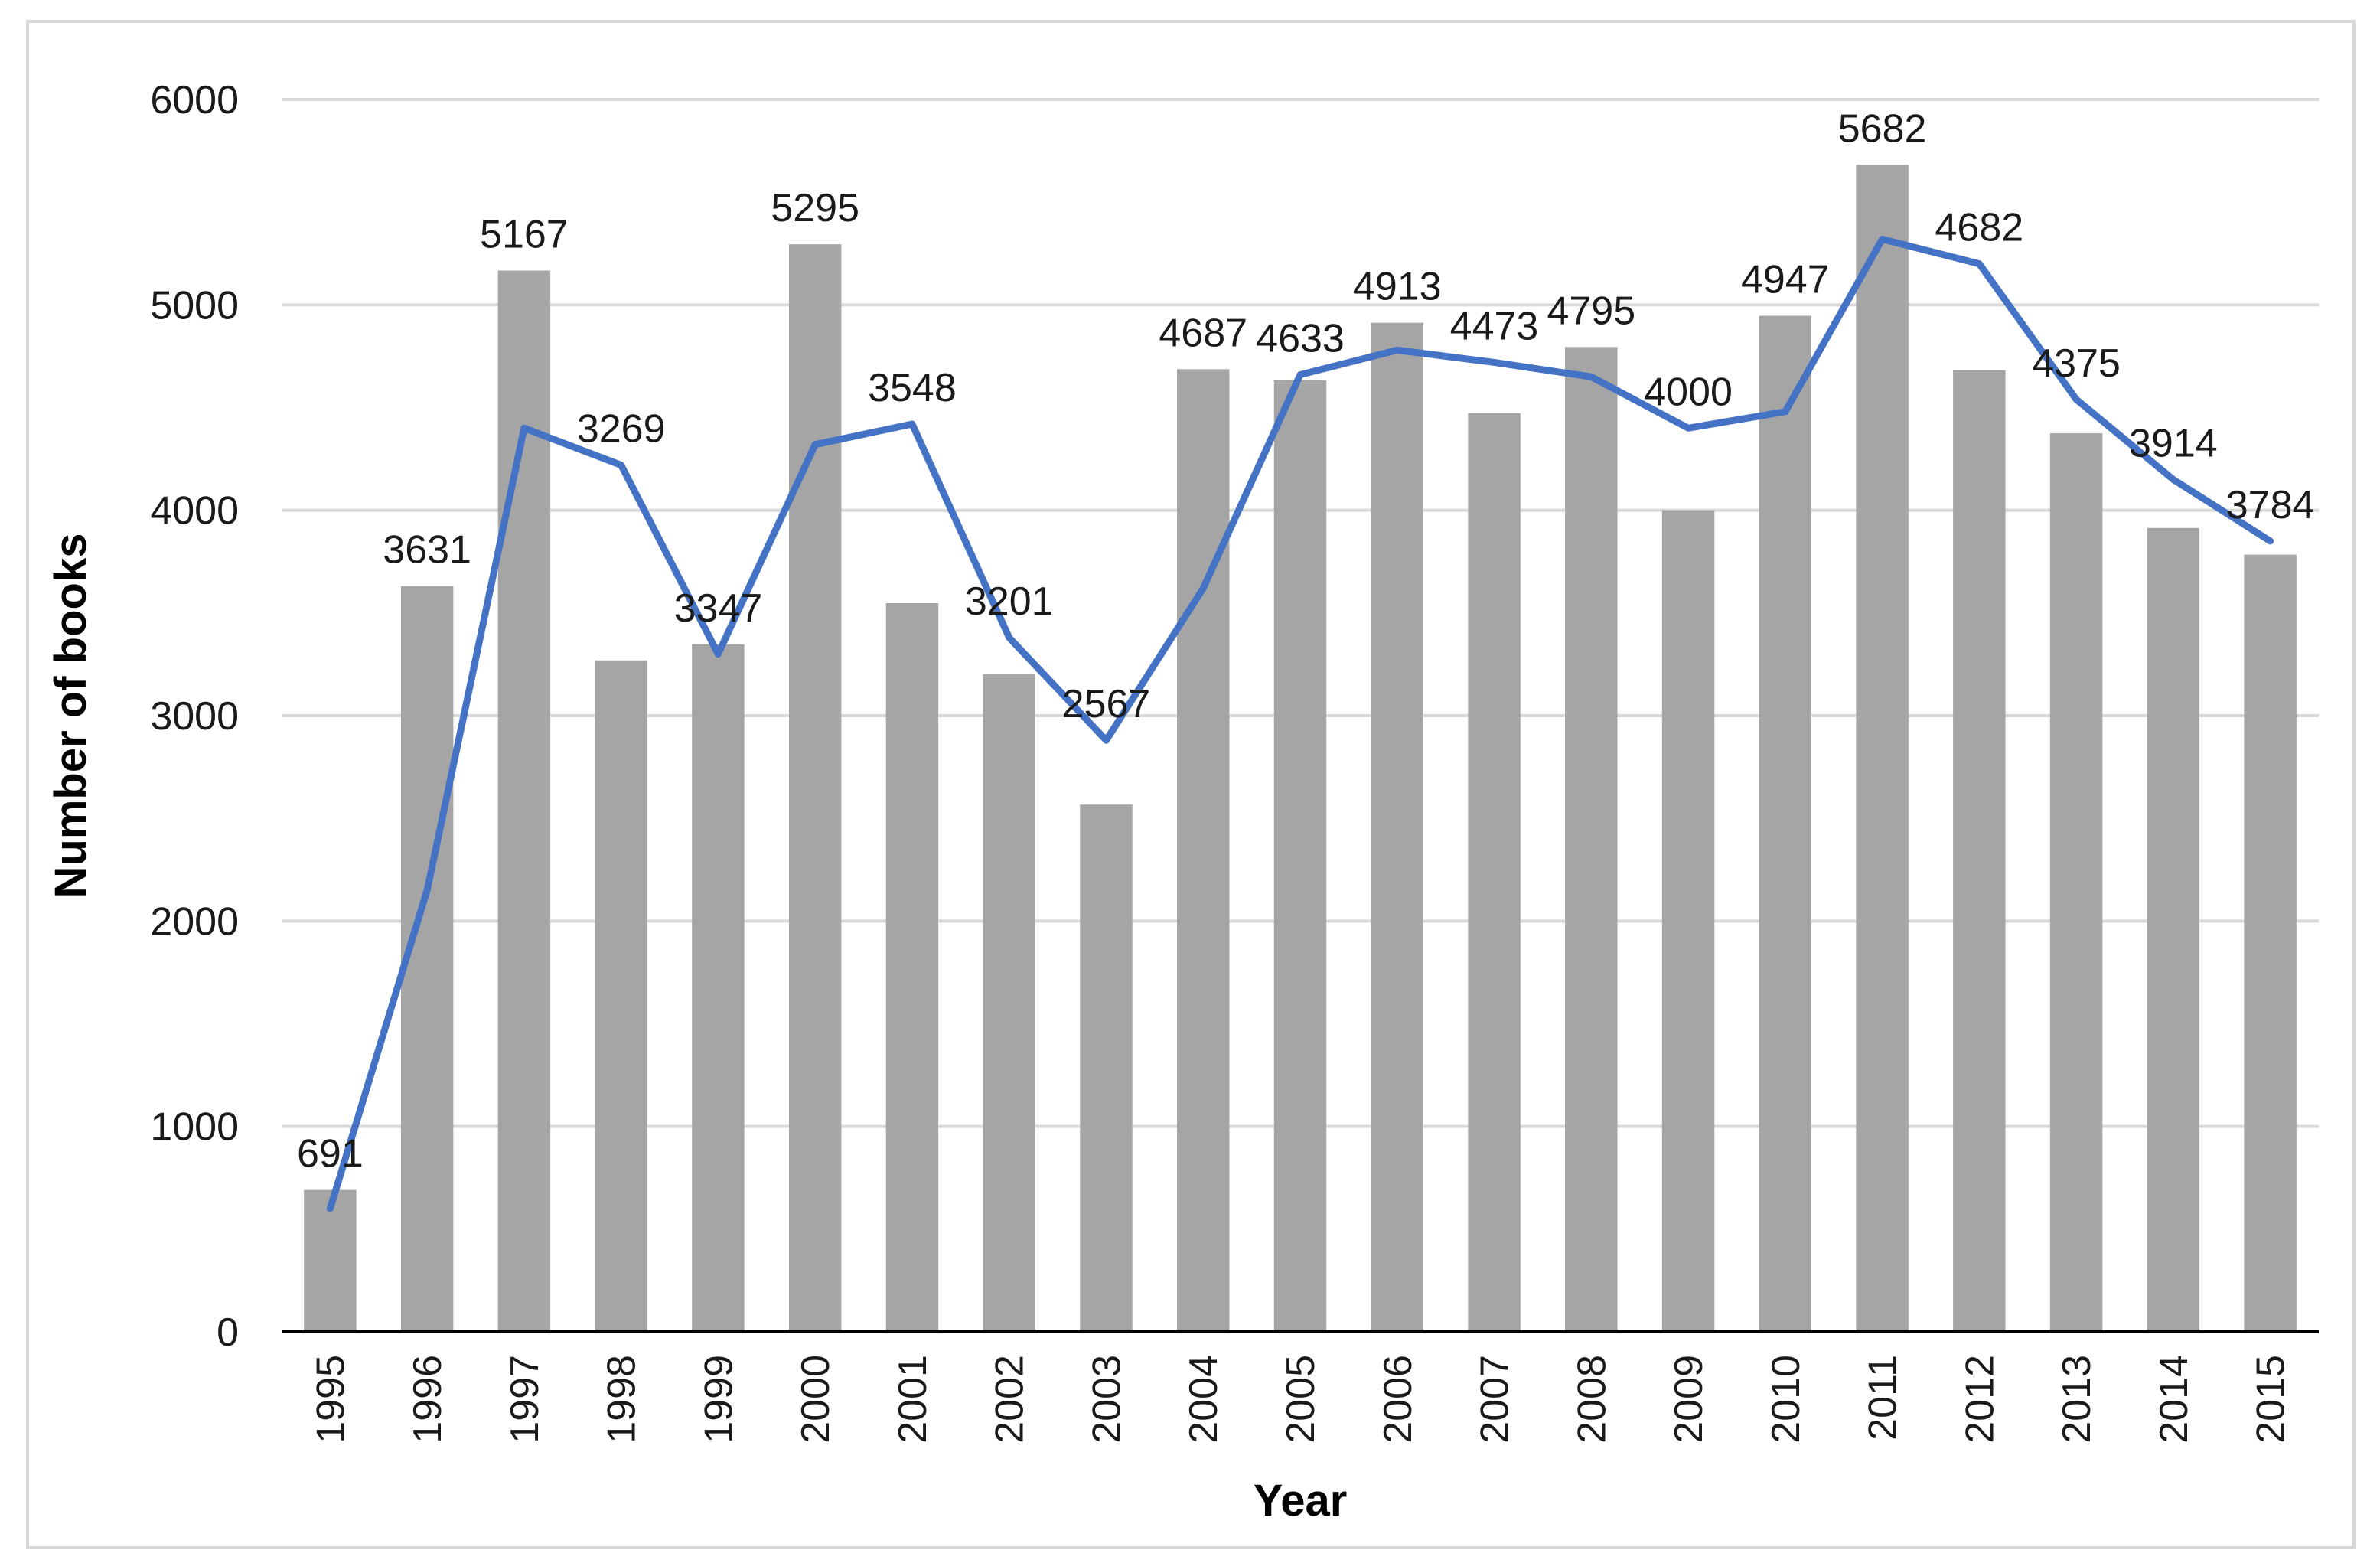 The height and width of the screenshot is (1563, 2380). I want to click on x-tick-label: 2007, so click(1495, 1400).